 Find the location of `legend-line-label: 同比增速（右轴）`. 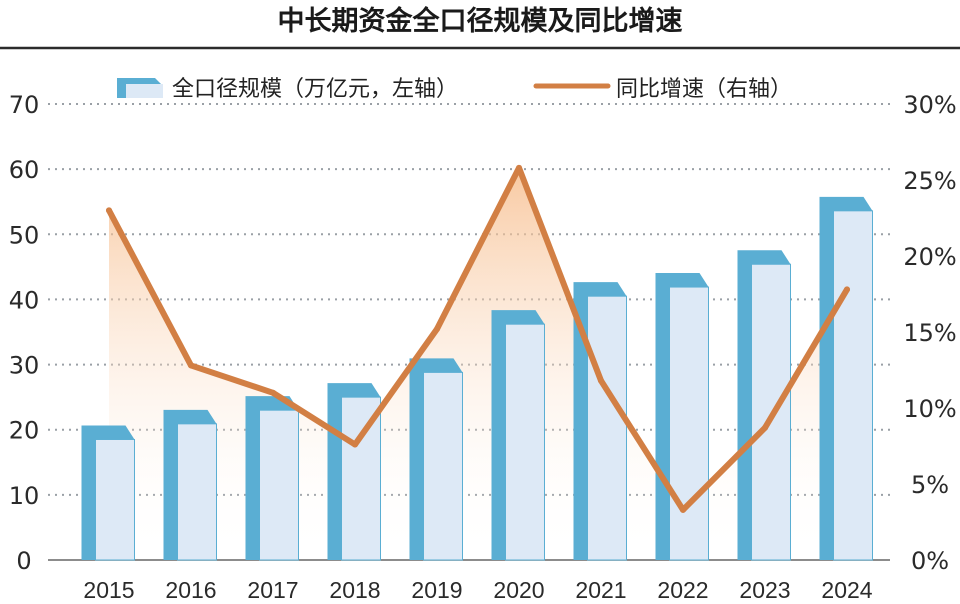

legend-line-label: 同比增速（右轴） is located at coordinates (704, 89).